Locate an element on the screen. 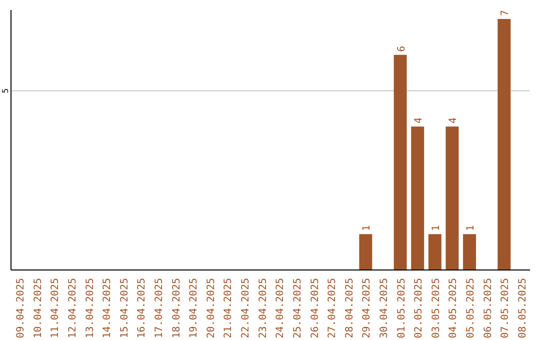  x-tick-label: 15.04.2025 is located at coordinates (124, 308).